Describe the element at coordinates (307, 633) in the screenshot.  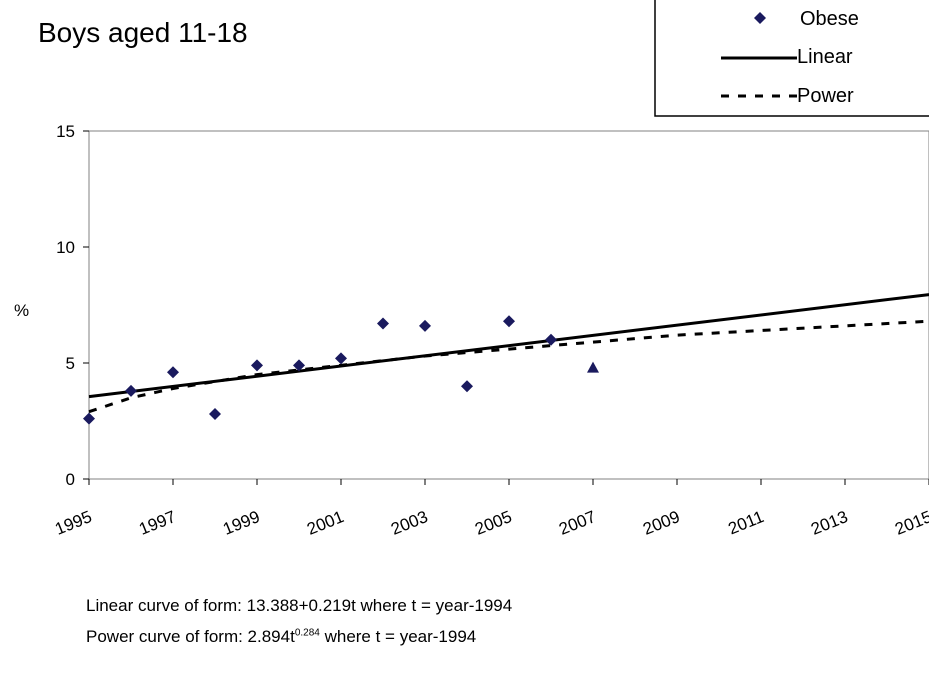
I see `footnote-power-exponent: 0.284` at that location.